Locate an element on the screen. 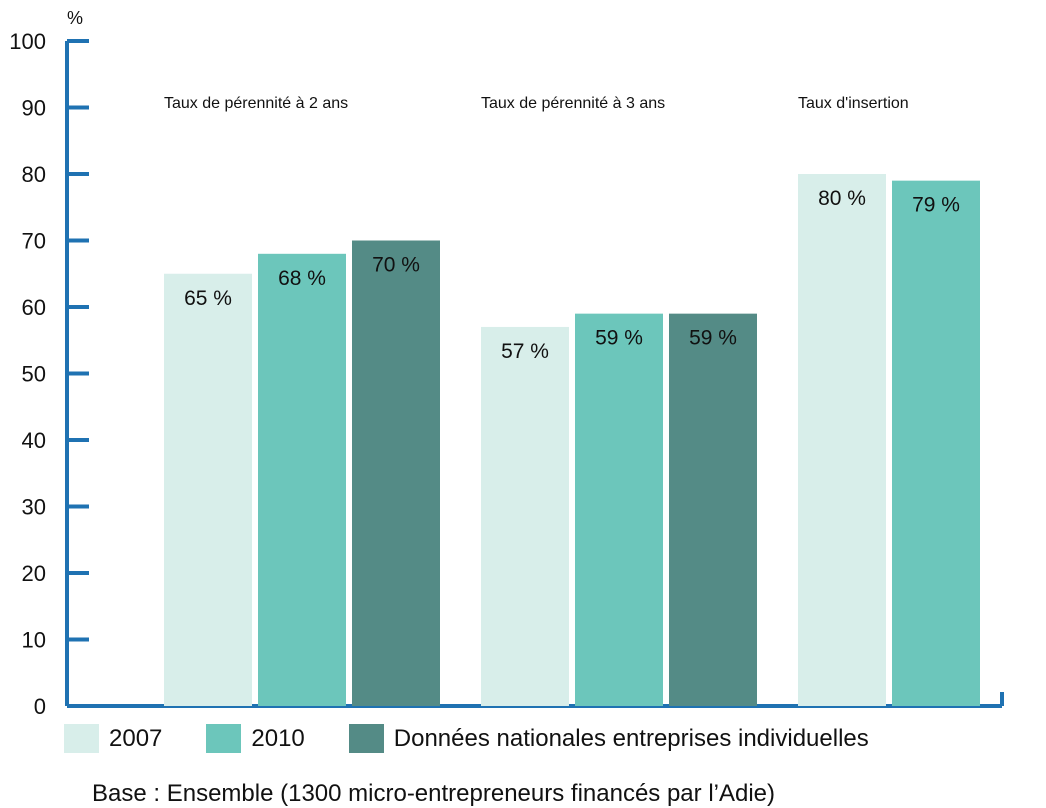  bar-value-label: 68 % is located at coordinates (302, 278).